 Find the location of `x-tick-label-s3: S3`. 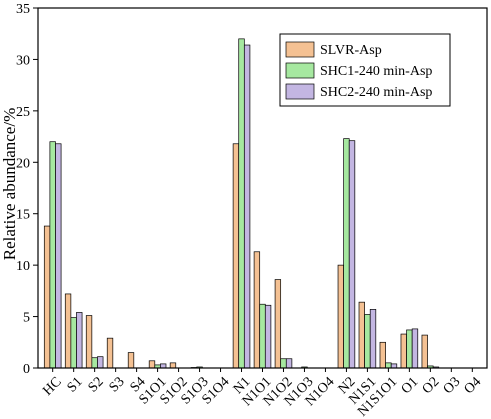

x-tick-label-s3: S3 is located at coordinates (117, 384).